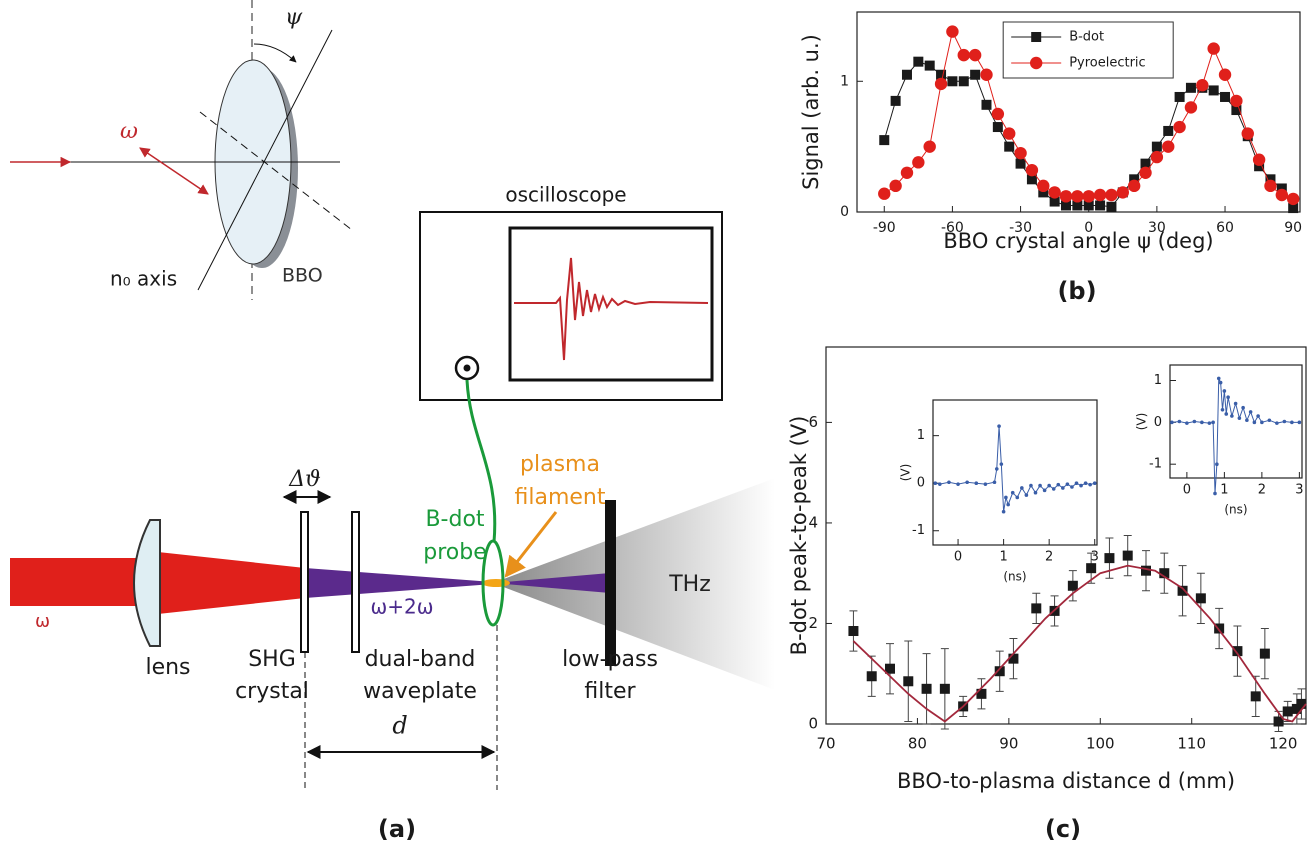 Image resolution: width=1309 pixels, height=847 pixels. What do you see at coordinates (610, 659) in the screenshot?
I see `filter-label: low-pass` at bounding box center [610, 659].